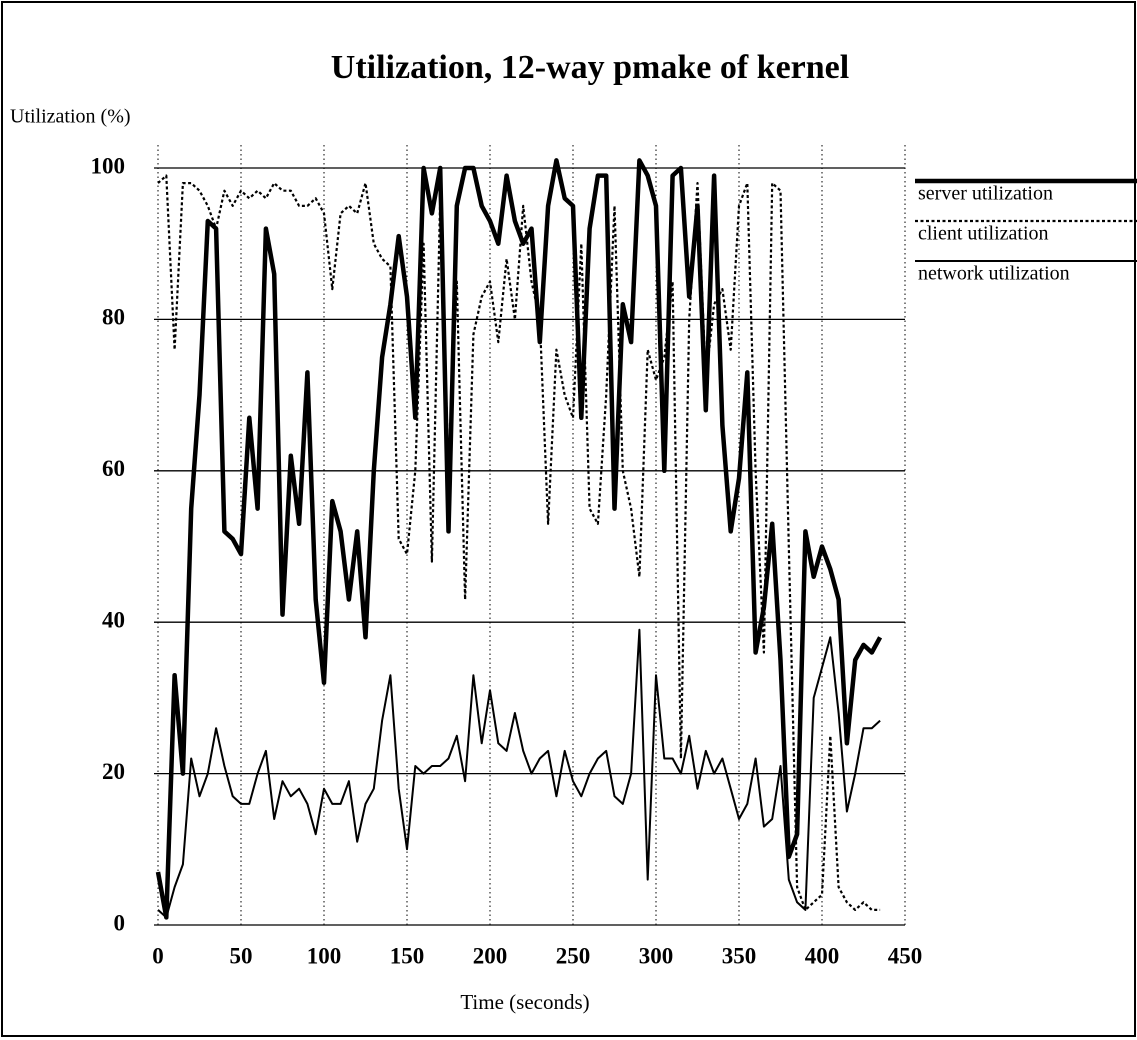 This screenshot has width=1137, height=1040. Describe the element at coordinates (113, 317) in the screenshot. I see `y-tick-label: 80` at that location.